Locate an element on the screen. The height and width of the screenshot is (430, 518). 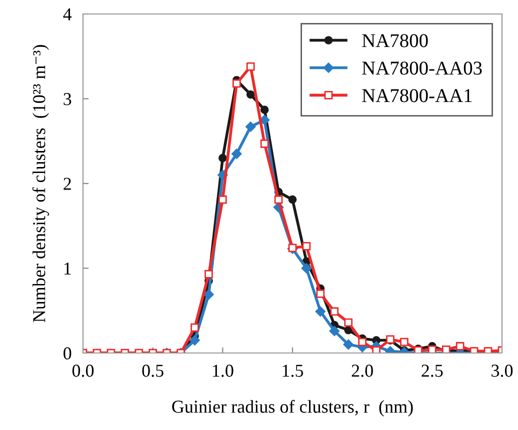
y-tick-label: 3 is located at coordinates (68, 99).